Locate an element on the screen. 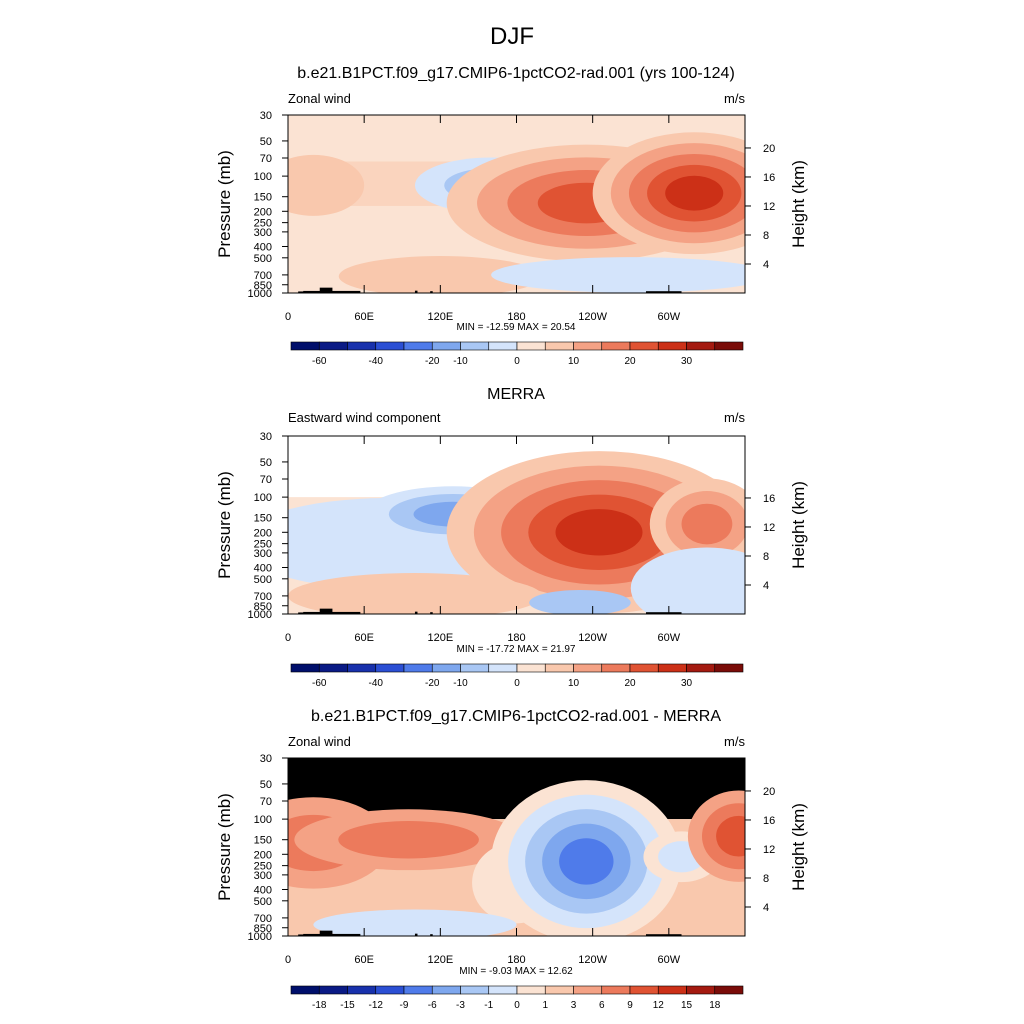 The image size is (1024, 1024). plot-area is located at coordinates (516, 847).